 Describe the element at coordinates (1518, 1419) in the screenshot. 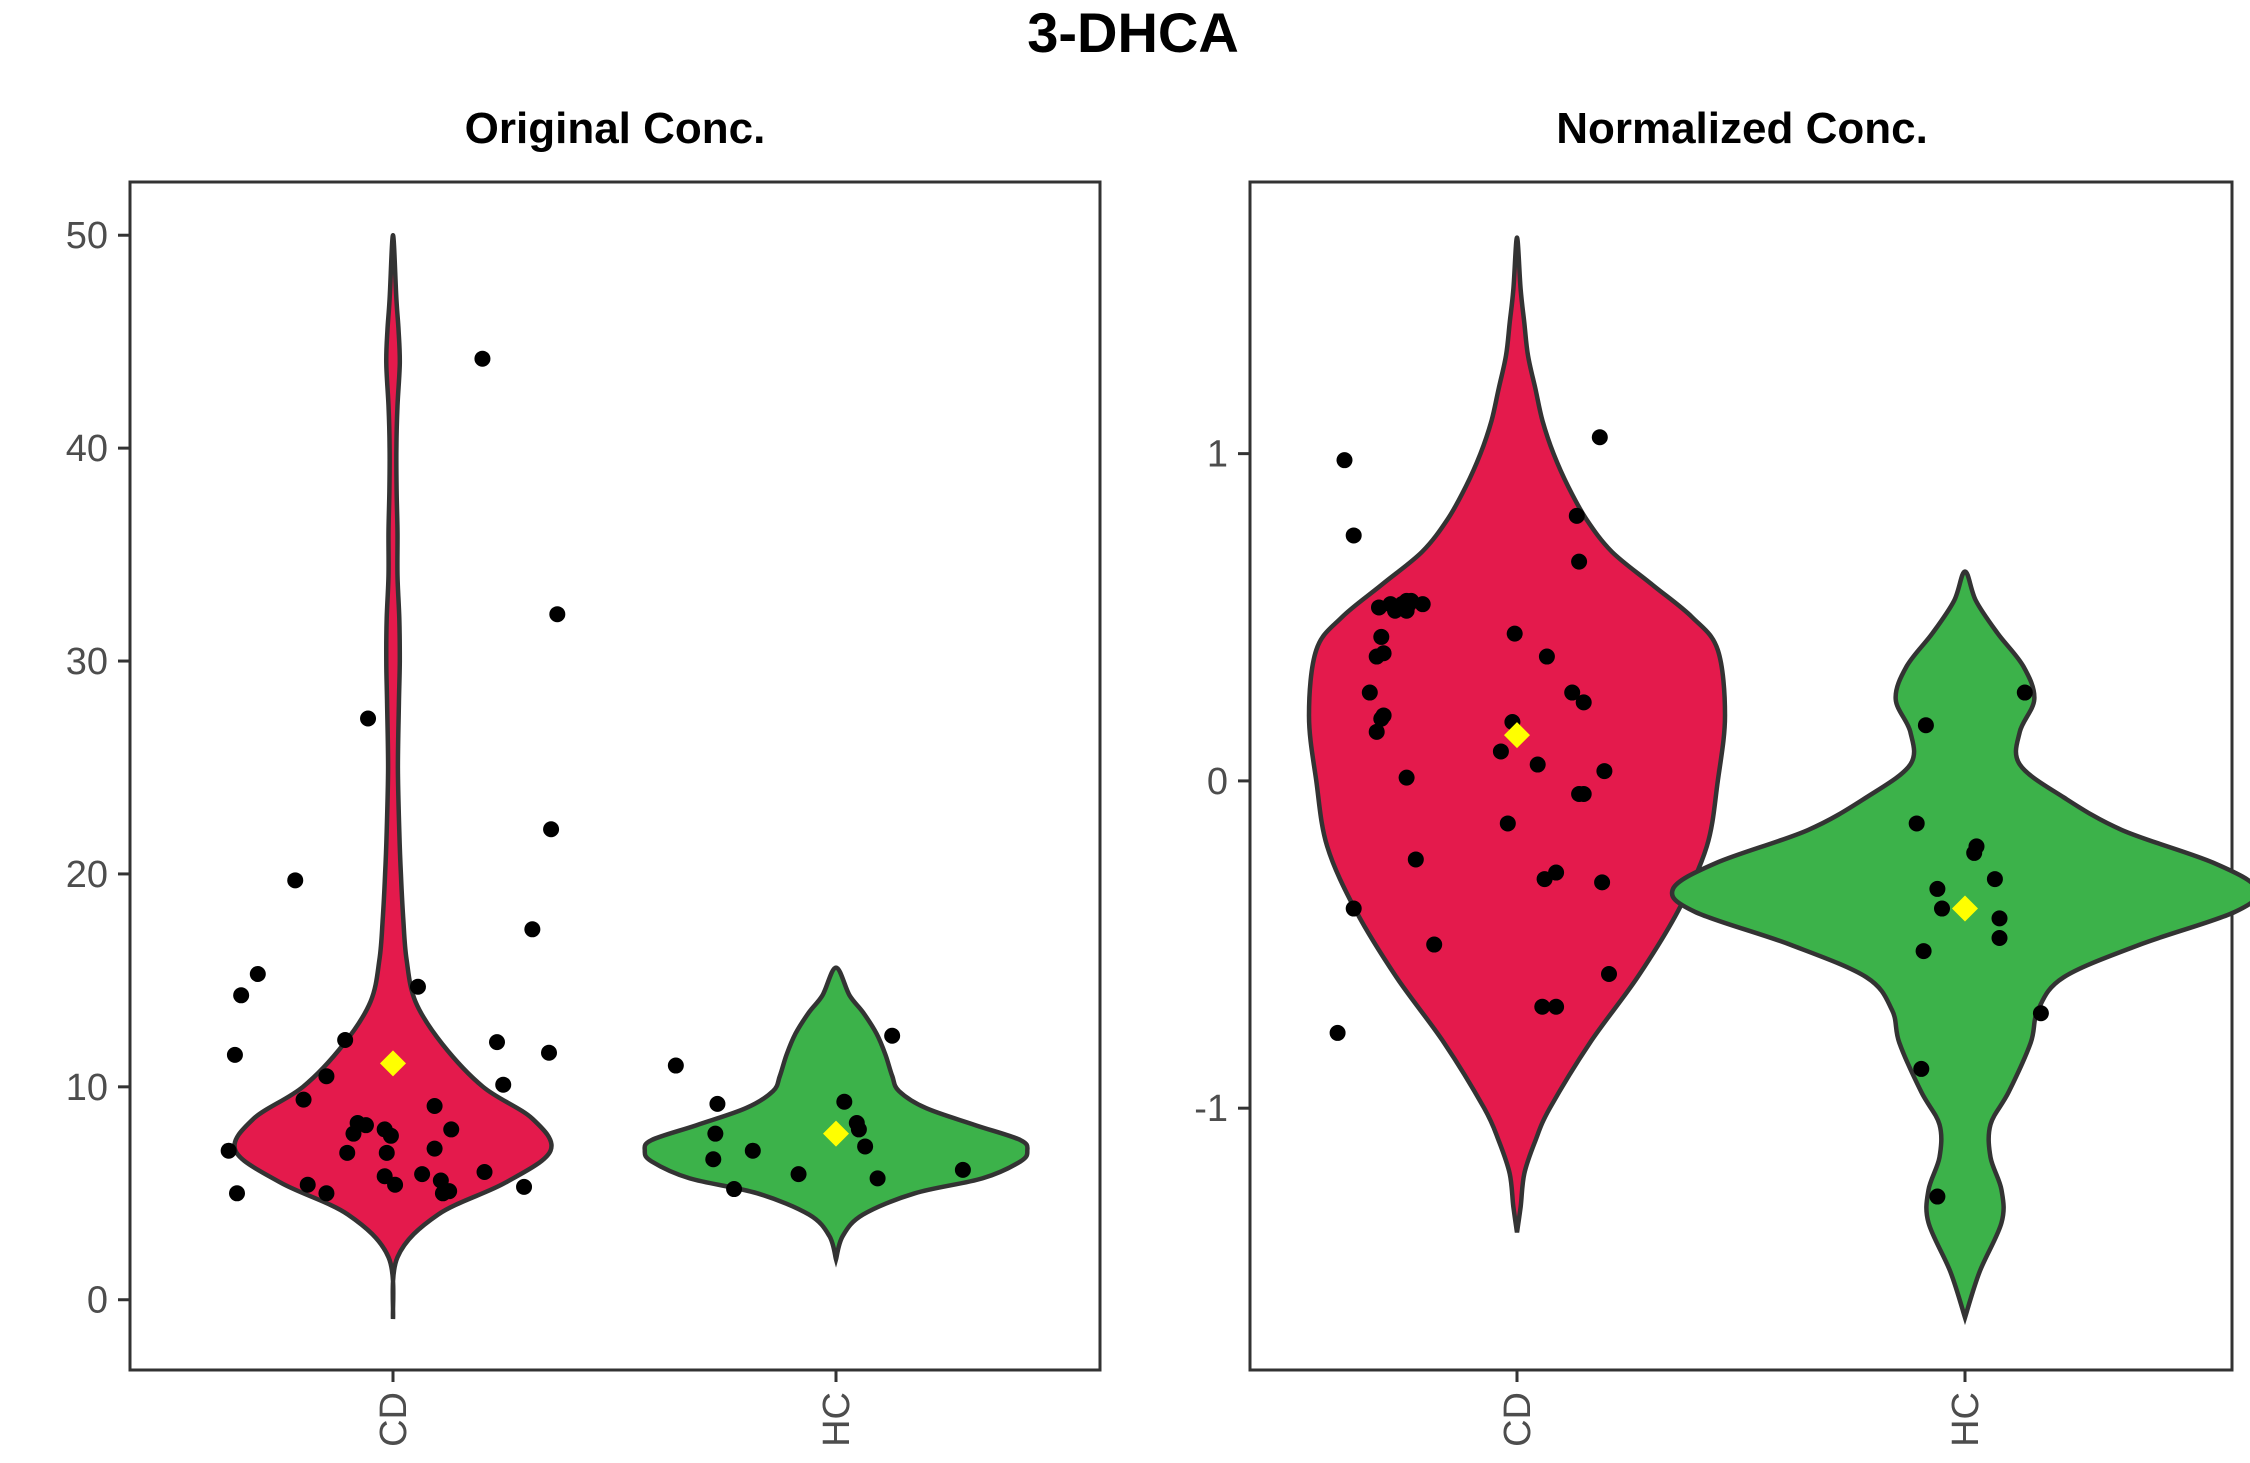

I see `x-tick-label-cd: CD` at that location.